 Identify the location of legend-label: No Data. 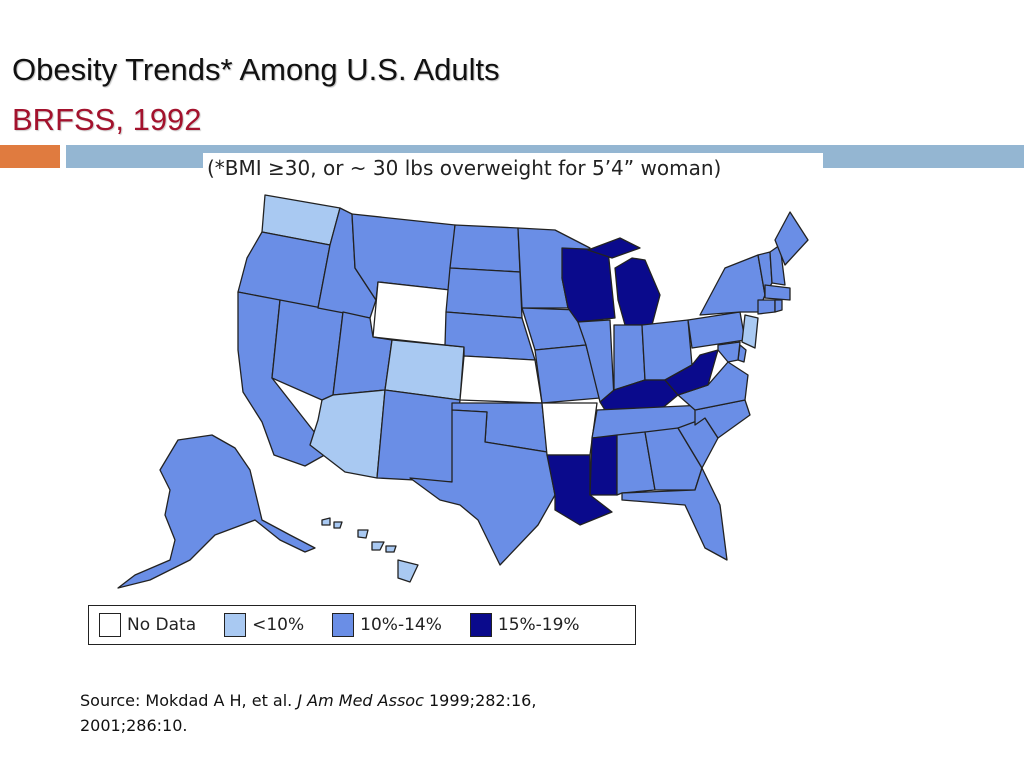
(162, 625).